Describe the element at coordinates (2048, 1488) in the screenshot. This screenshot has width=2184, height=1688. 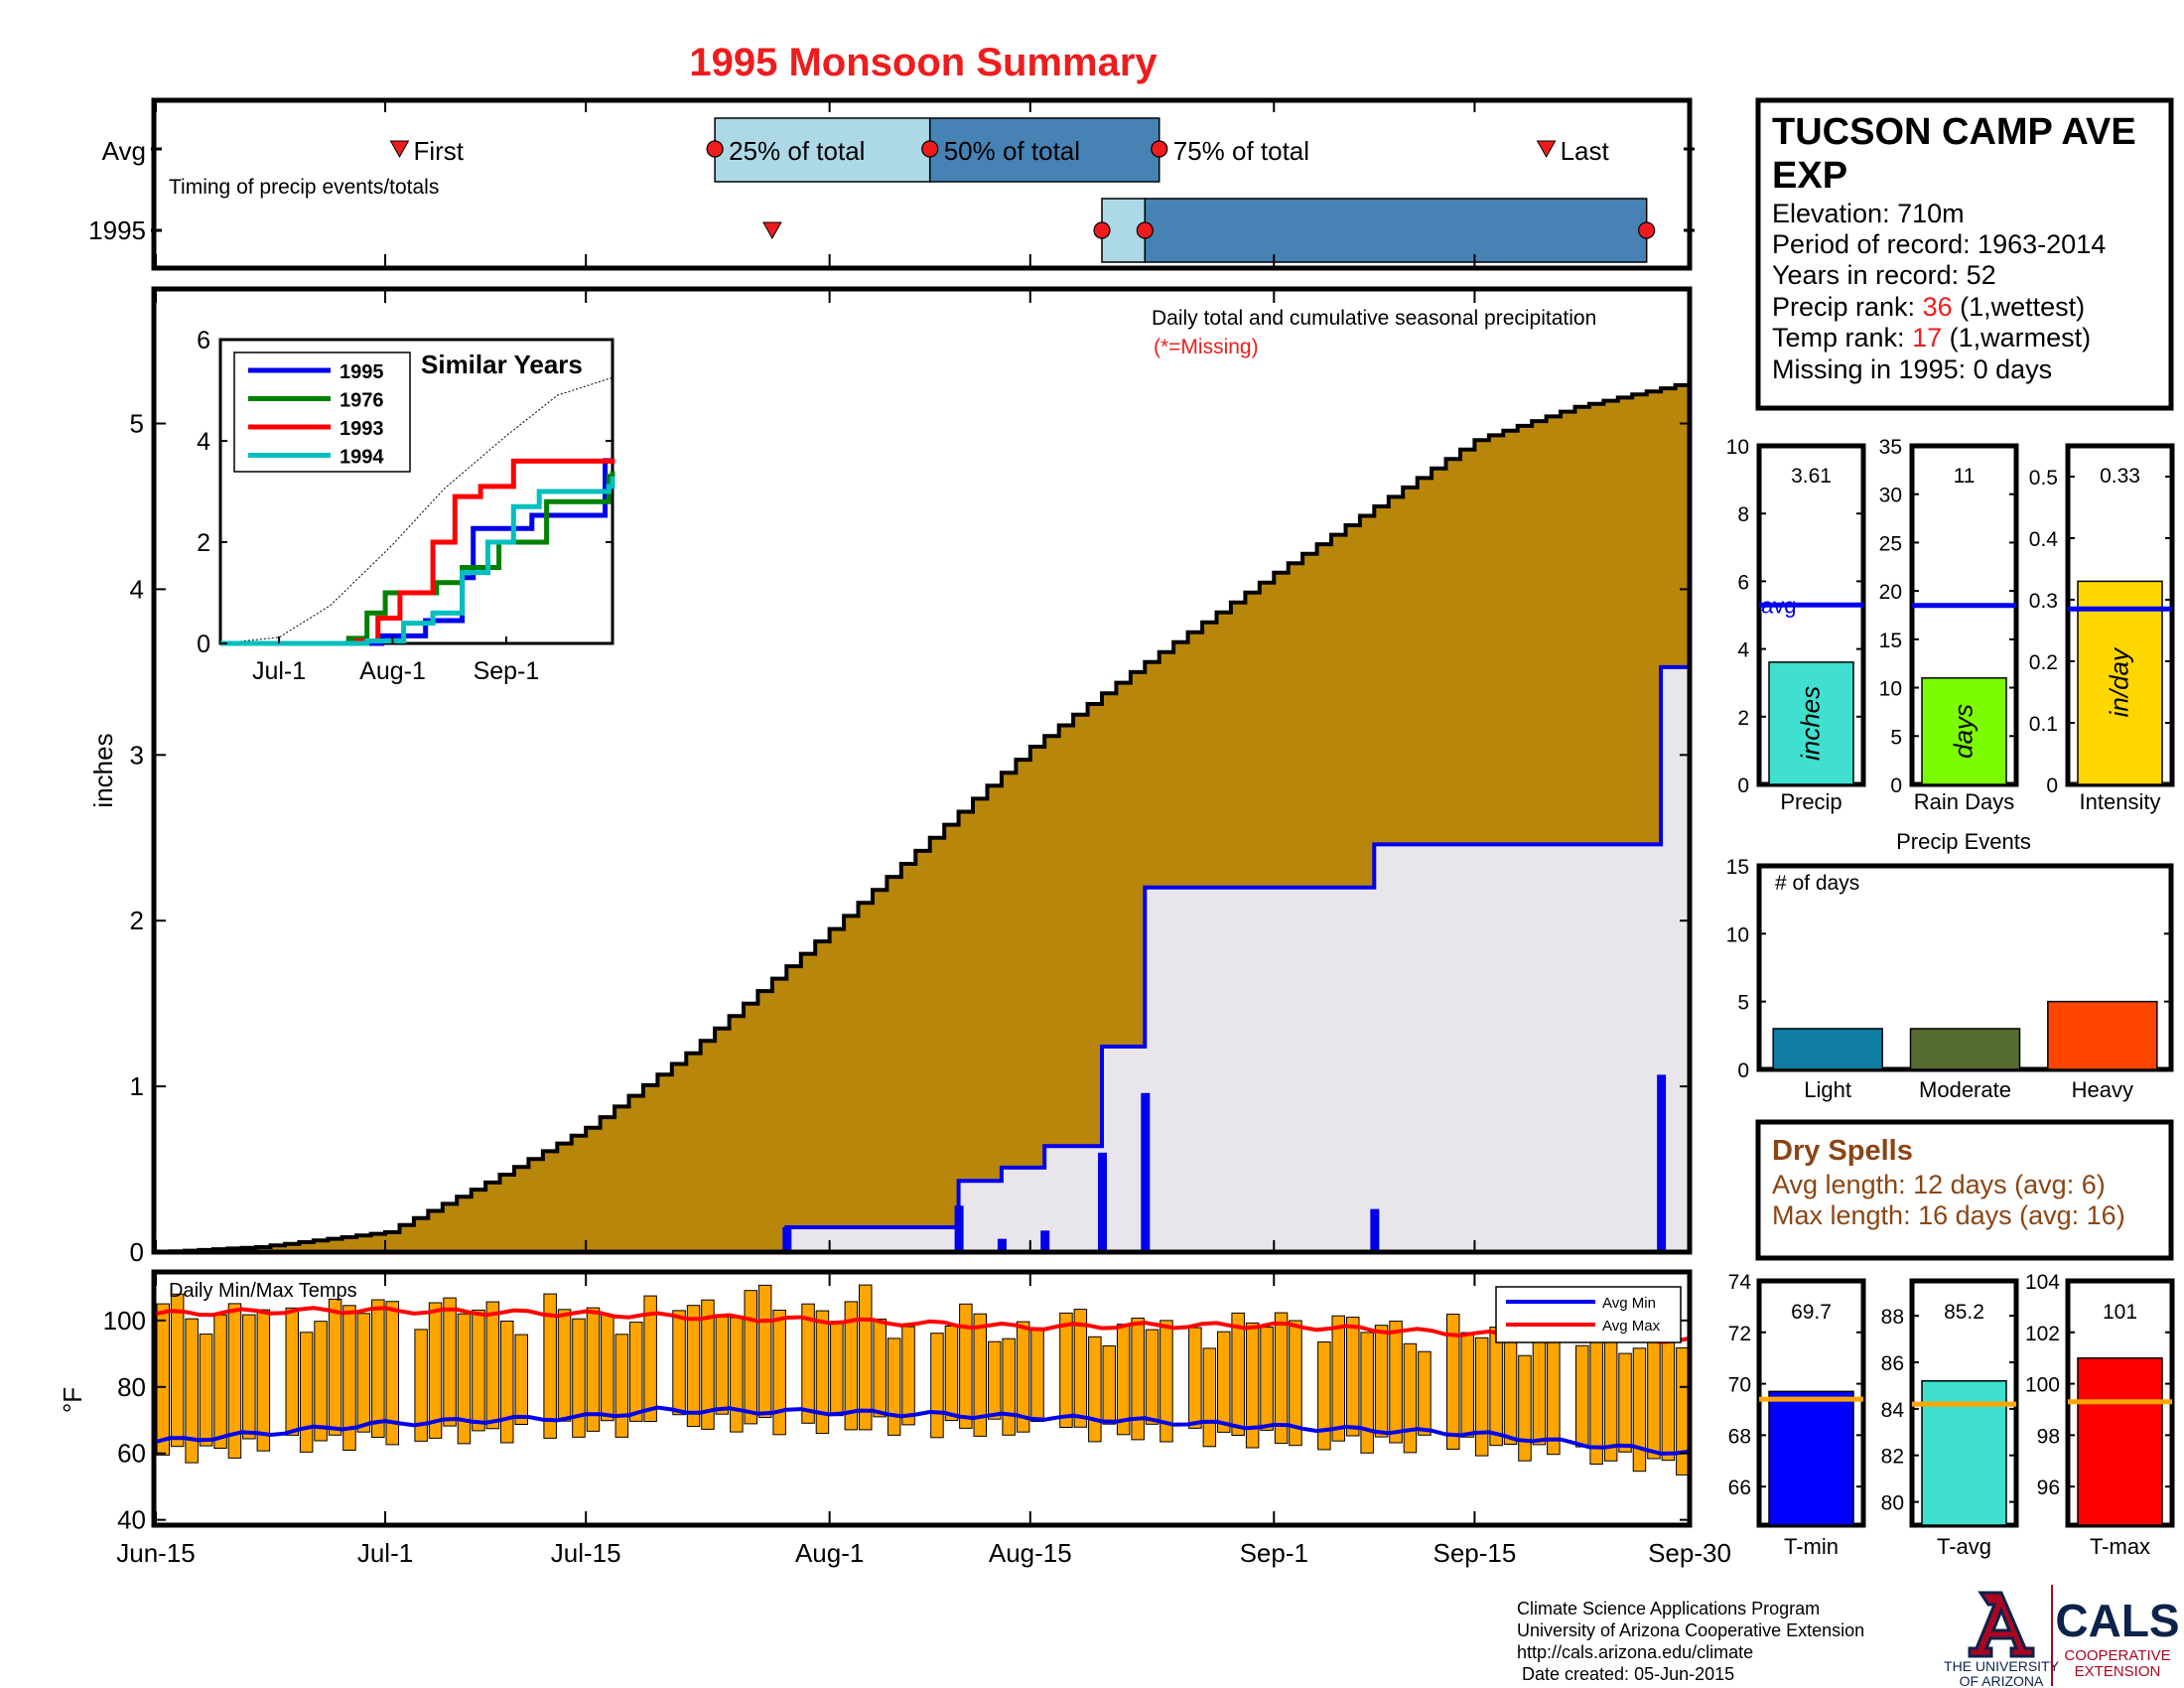
I see `temp-stat-ytick-label: 96` at that location.